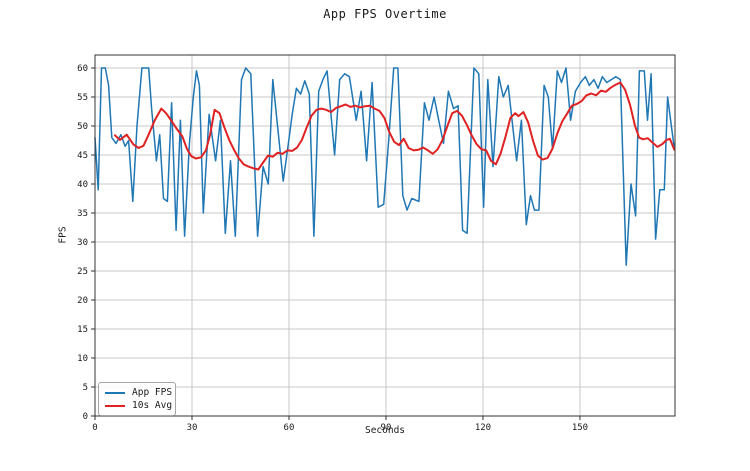 This screenshot has width=750, height=471. I want to click on y-tick-label: 35, so click(82, 214).